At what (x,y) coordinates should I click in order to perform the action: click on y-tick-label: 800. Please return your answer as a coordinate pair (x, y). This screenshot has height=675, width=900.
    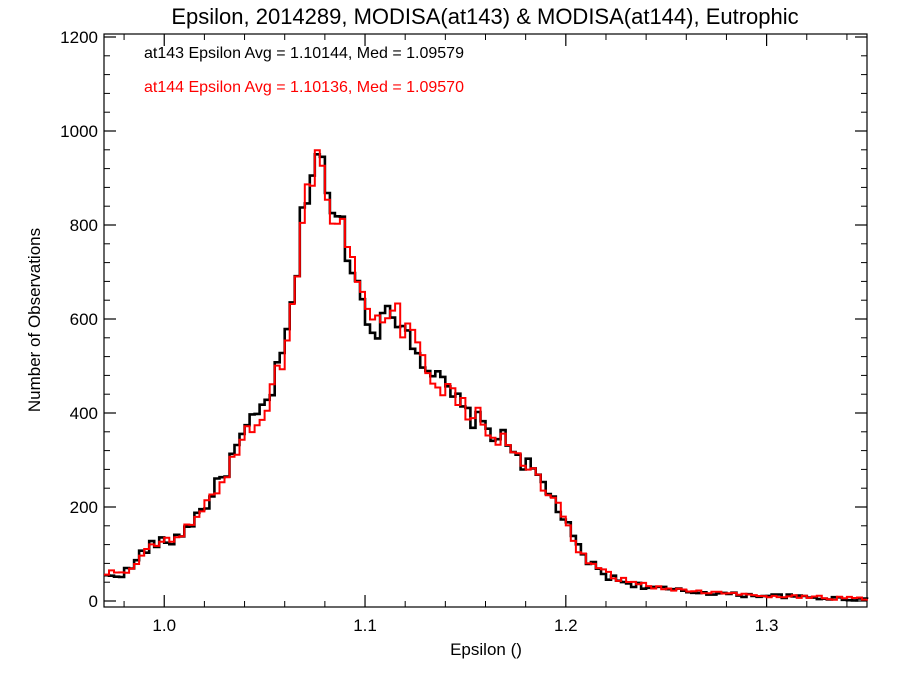
    Looking at the image, I should click on (84, 225).